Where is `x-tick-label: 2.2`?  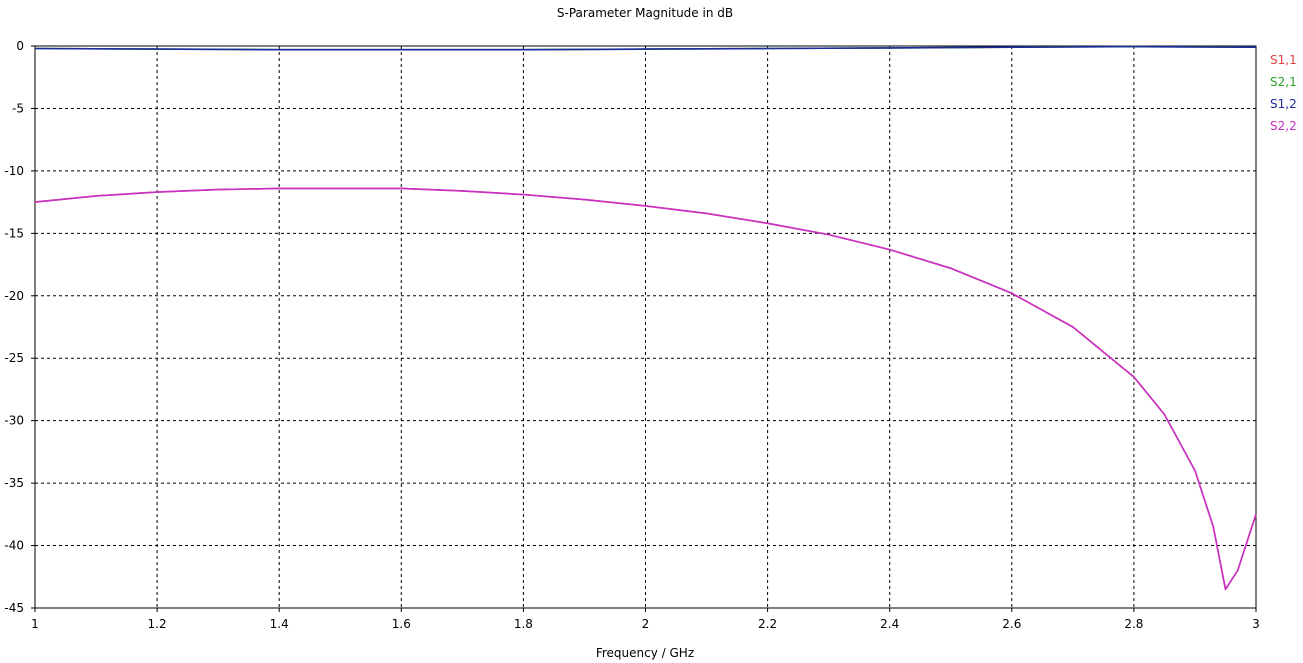 x-tick-label: 2.2 is located at coordinates (767, 624).